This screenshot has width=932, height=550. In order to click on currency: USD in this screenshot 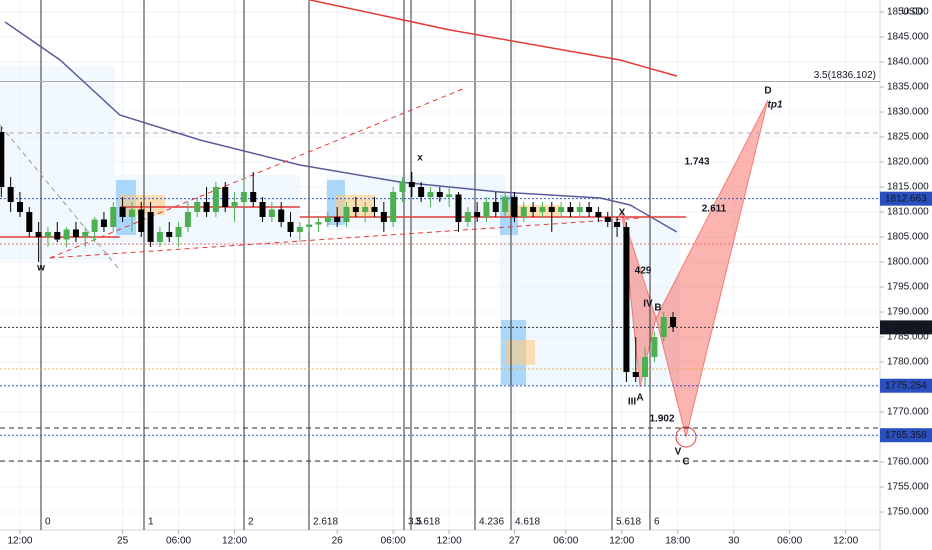, I will do `click(911, 12)`.